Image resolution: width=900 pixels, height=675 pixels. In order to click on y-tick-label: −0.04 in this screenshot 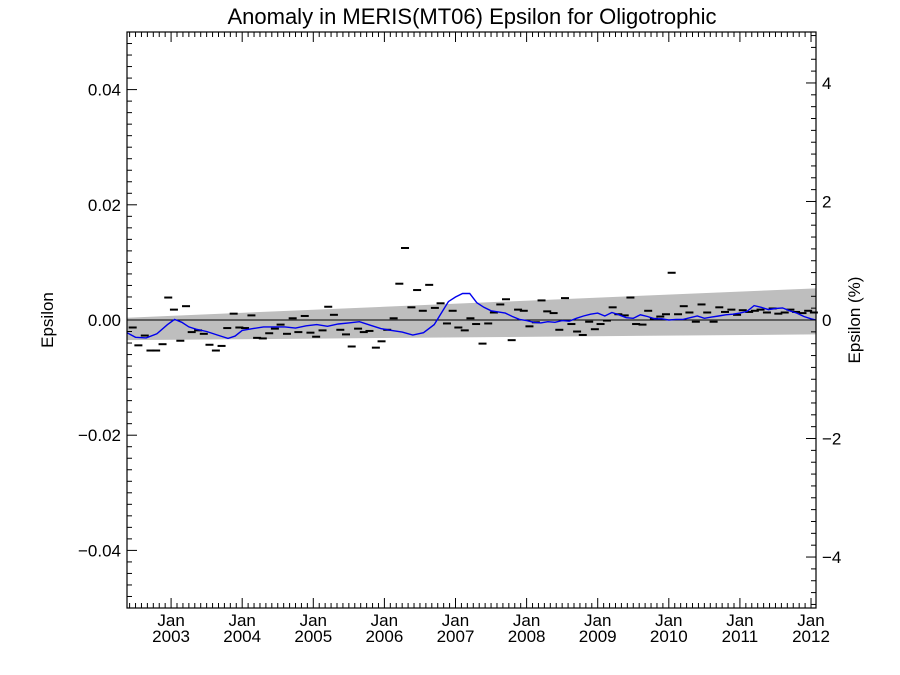, I will do `click(99, 550)`.